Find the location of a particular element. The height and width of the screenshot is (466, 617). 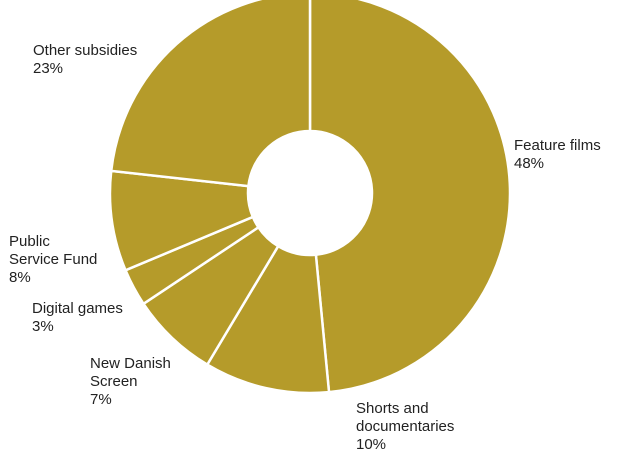

label-new-danish-screen-text: New Danish is located at coordinates (130, 363).